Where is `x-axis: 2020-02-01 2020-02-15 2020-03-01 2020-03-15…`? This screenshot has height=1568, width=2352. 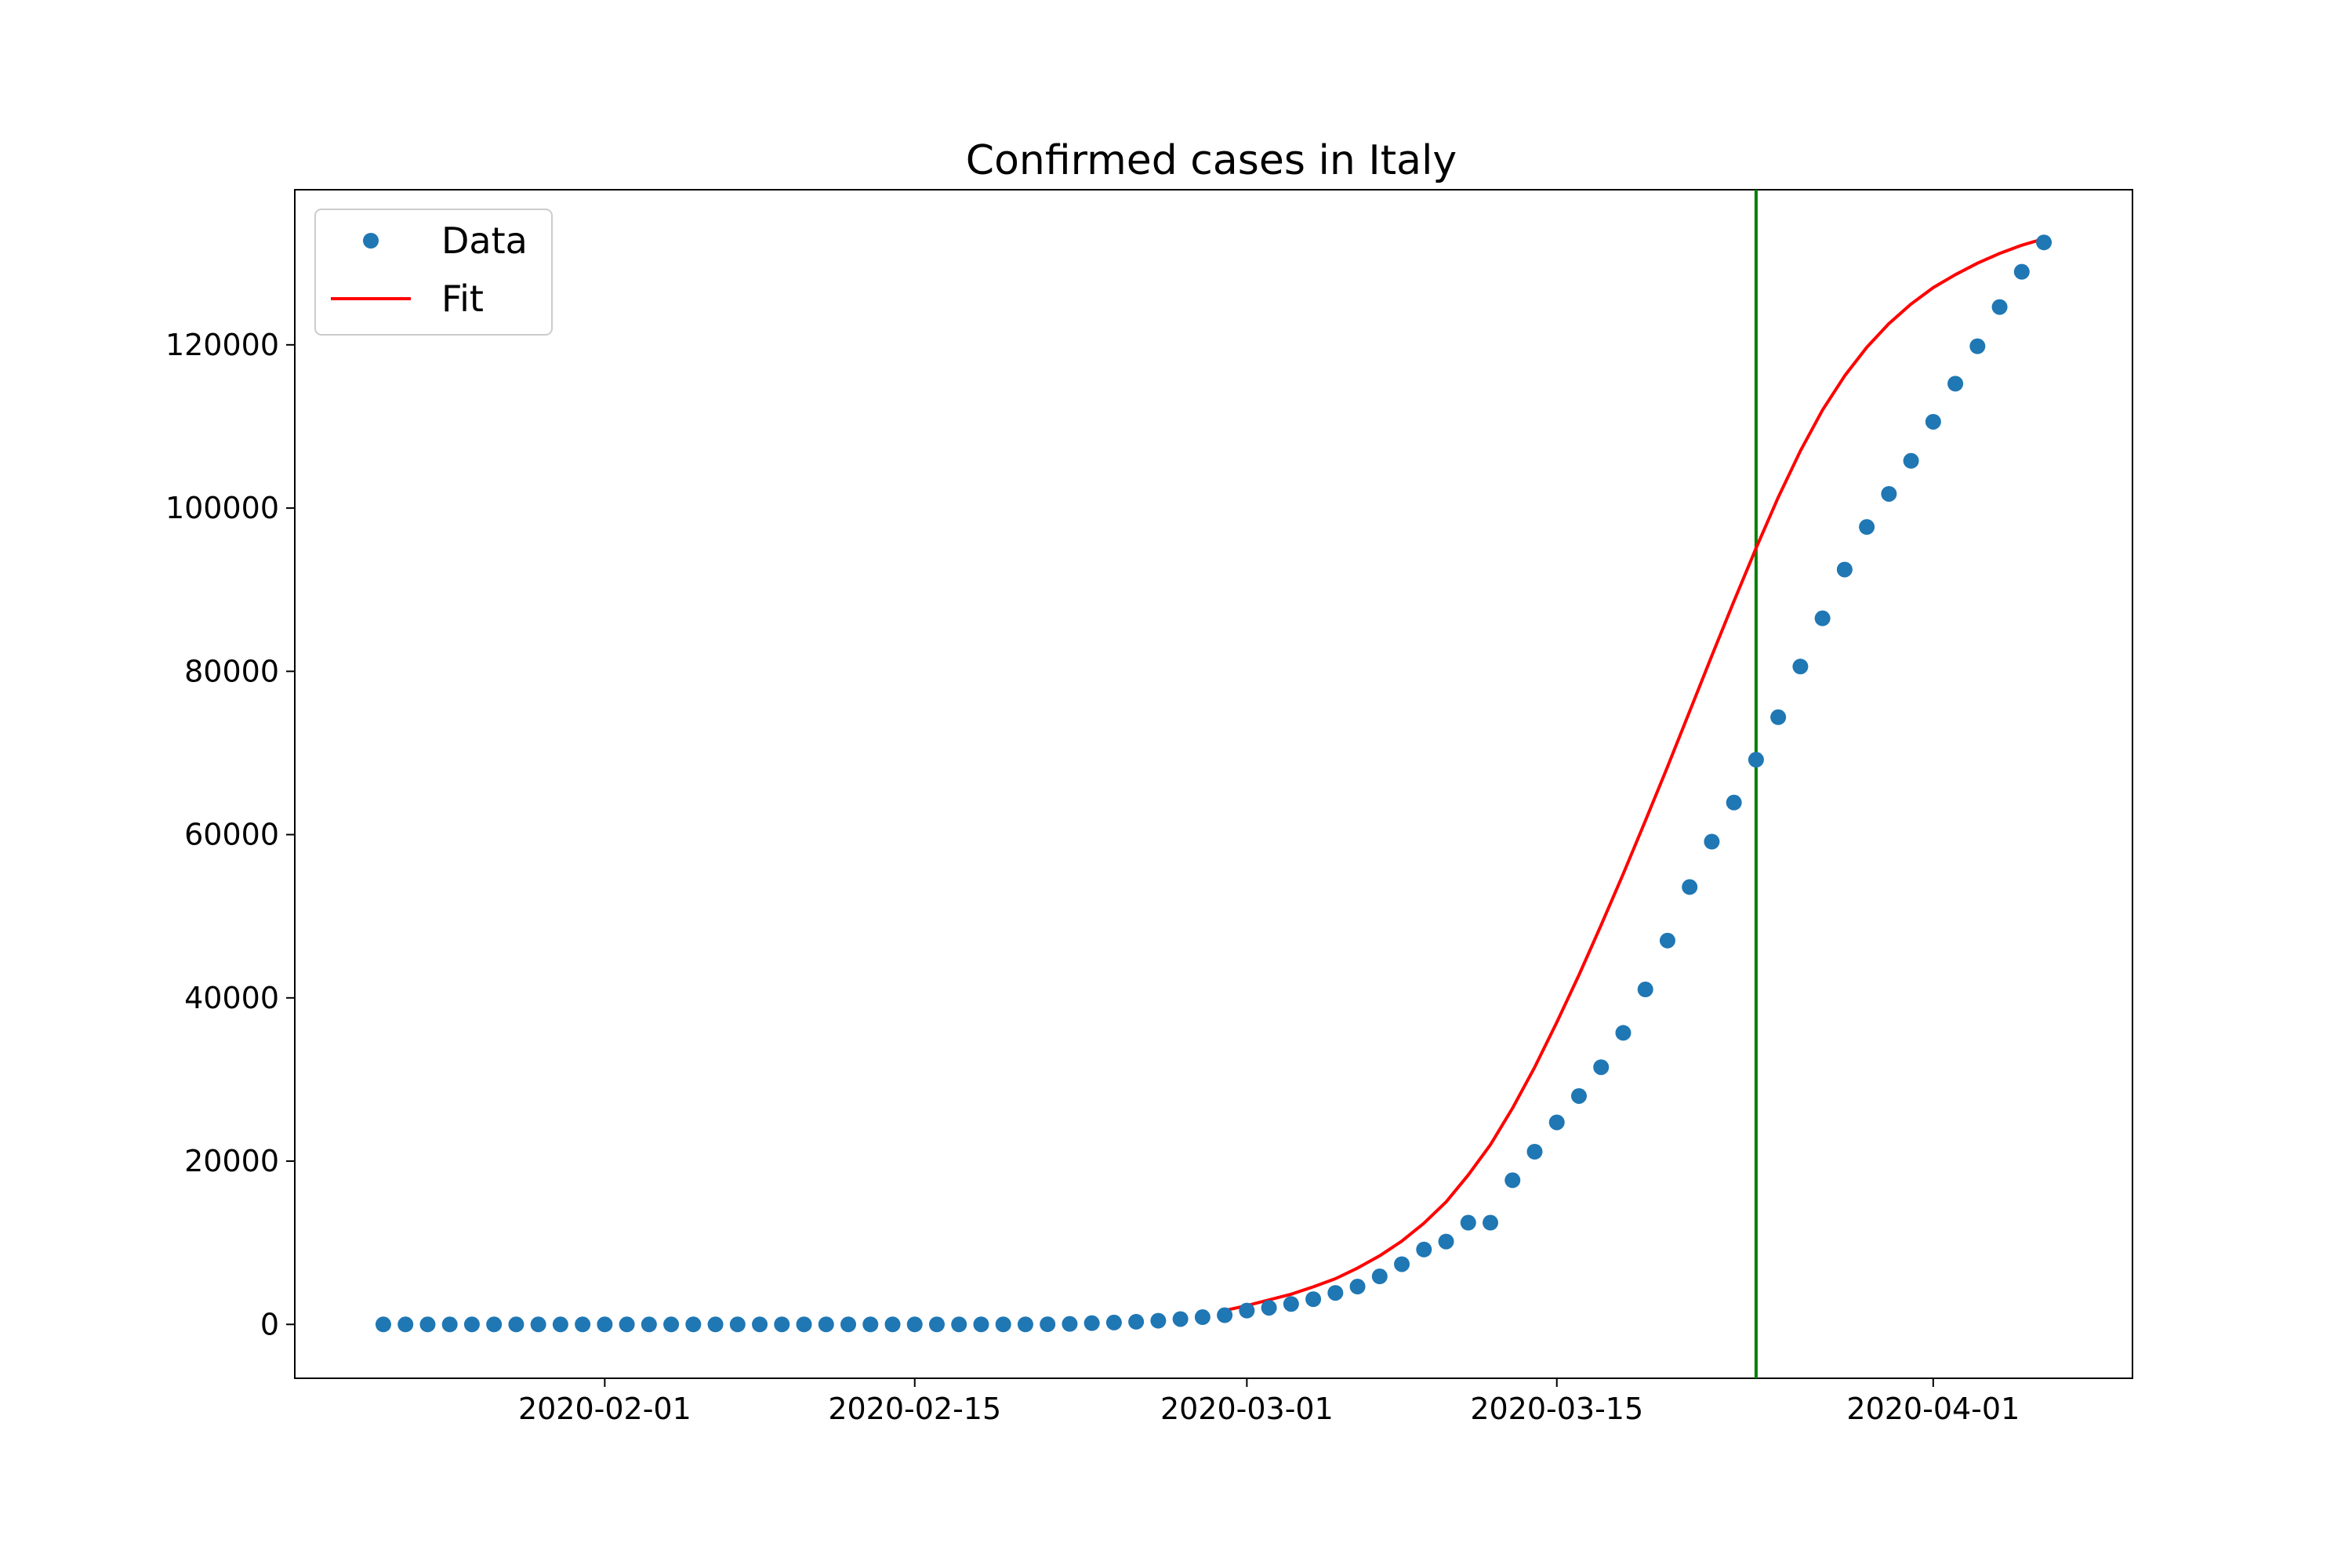 x-axis: 2020-02-01 2020-02-15 2020-03-01 2020-03-15… is located at coordinates (1269, 1402).